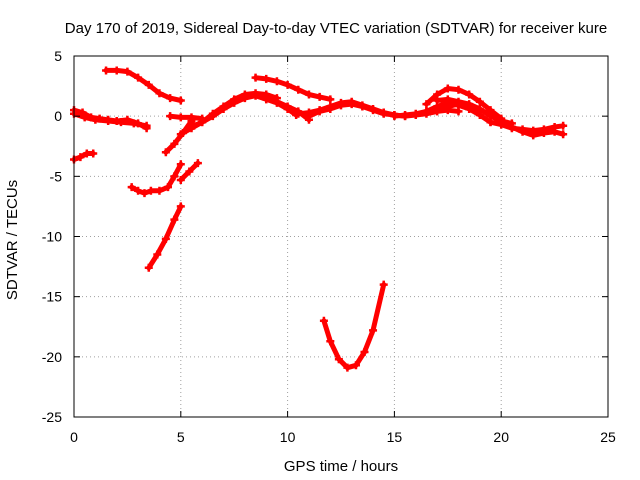  What do you see at coordinates (341, 466) in the screenshot?
I see `x-axis-label: GPS time / hours` at bounding box center [341, 466].